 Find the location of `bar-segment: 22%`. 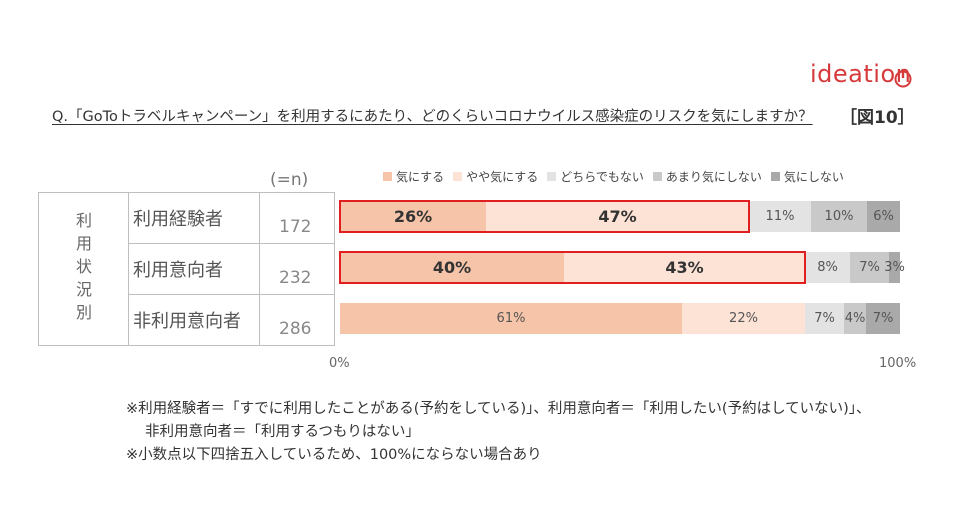

bar-segment: 22% is located at coordinates (743, 318).